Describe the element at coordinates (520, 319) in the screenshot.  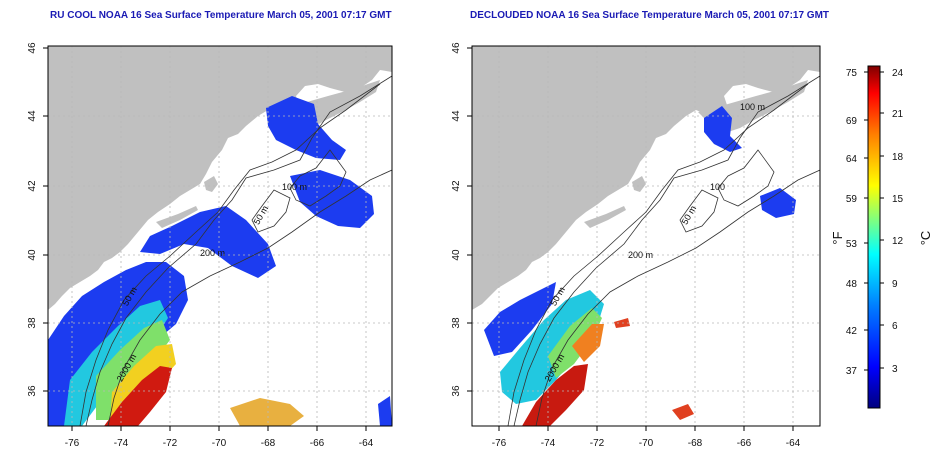
I see `sst-blue-coast` at that location.